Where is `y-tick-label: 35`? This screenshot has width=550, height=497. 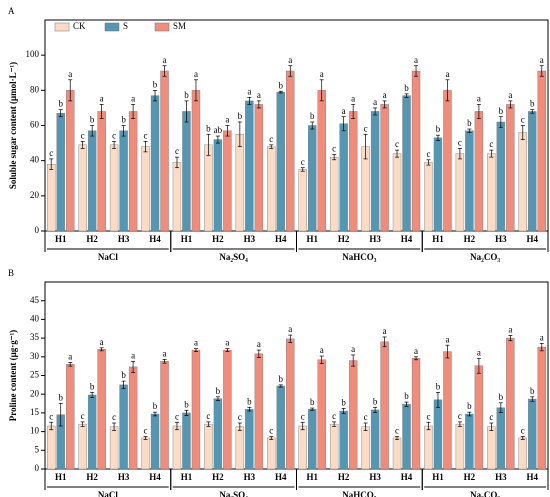 y-tick-label: 35 is located at coordinates (35, 337).